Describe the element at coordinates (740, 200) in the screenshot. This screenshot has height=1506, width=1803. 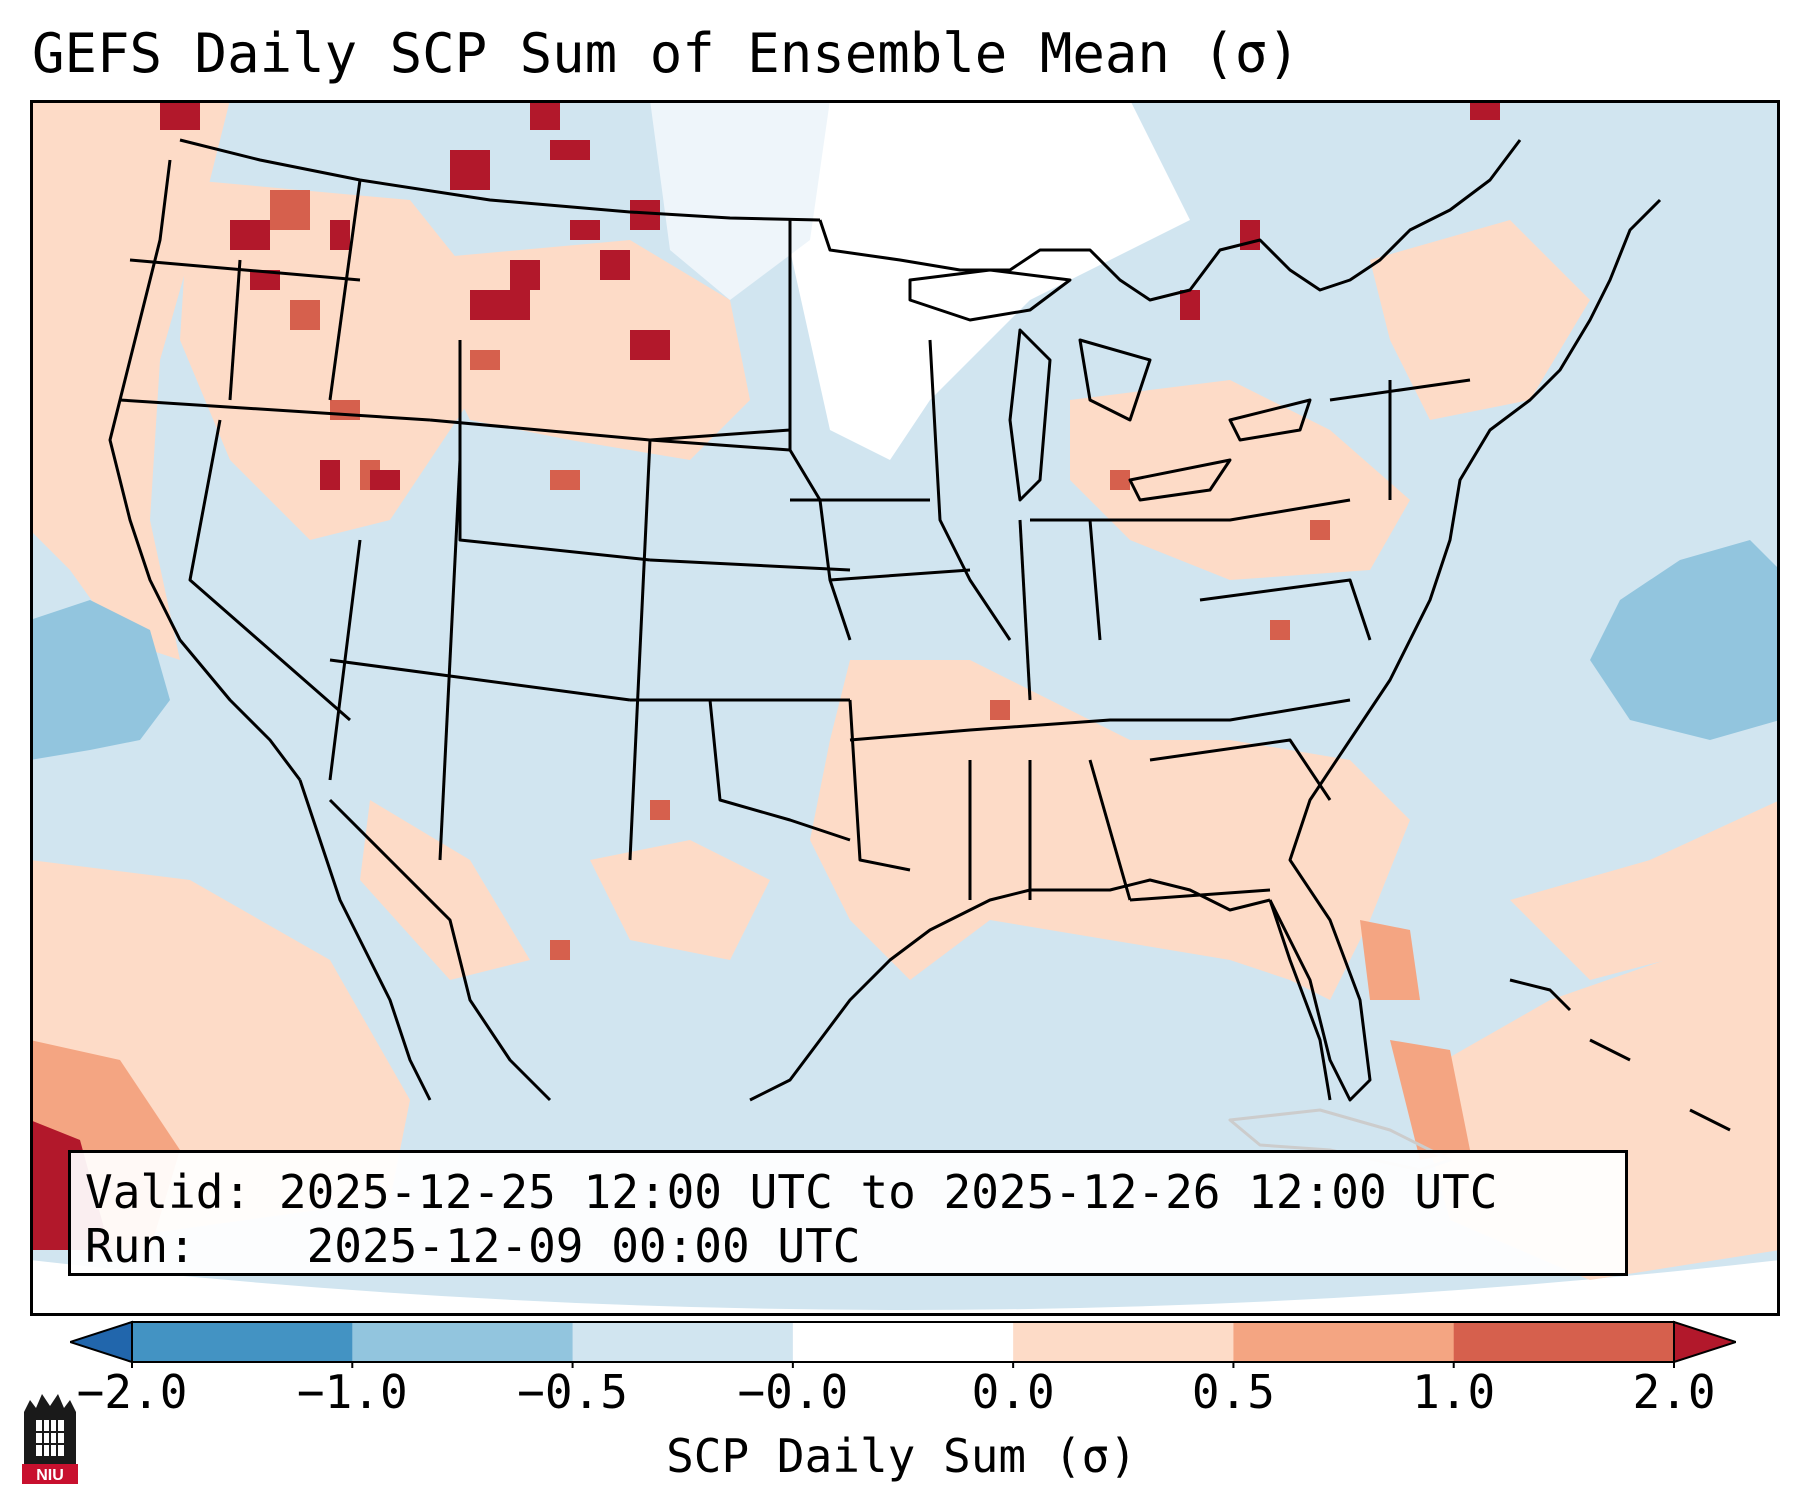
I see `field-neutral-canada` at that location.